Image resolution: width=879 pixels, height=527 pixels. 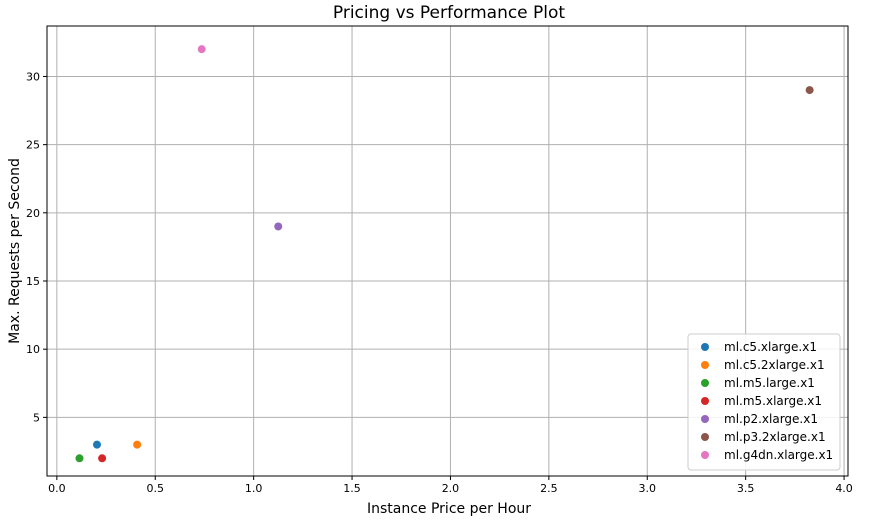 I want to click on x-tick-label: 3.0, so click(x=648, y=488).